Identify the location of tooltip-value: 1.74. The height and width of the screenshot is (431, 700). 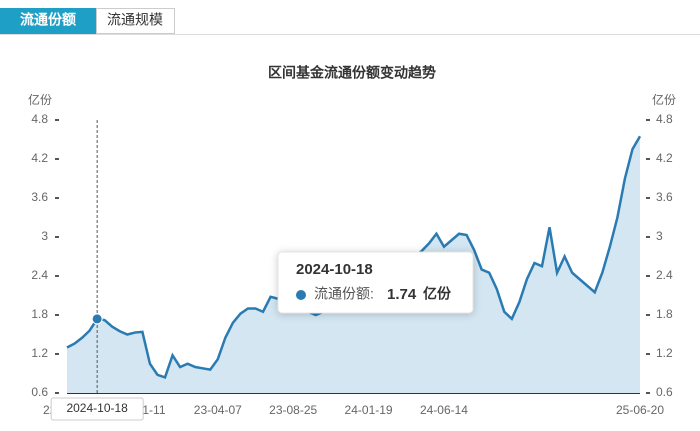
(402, 294).